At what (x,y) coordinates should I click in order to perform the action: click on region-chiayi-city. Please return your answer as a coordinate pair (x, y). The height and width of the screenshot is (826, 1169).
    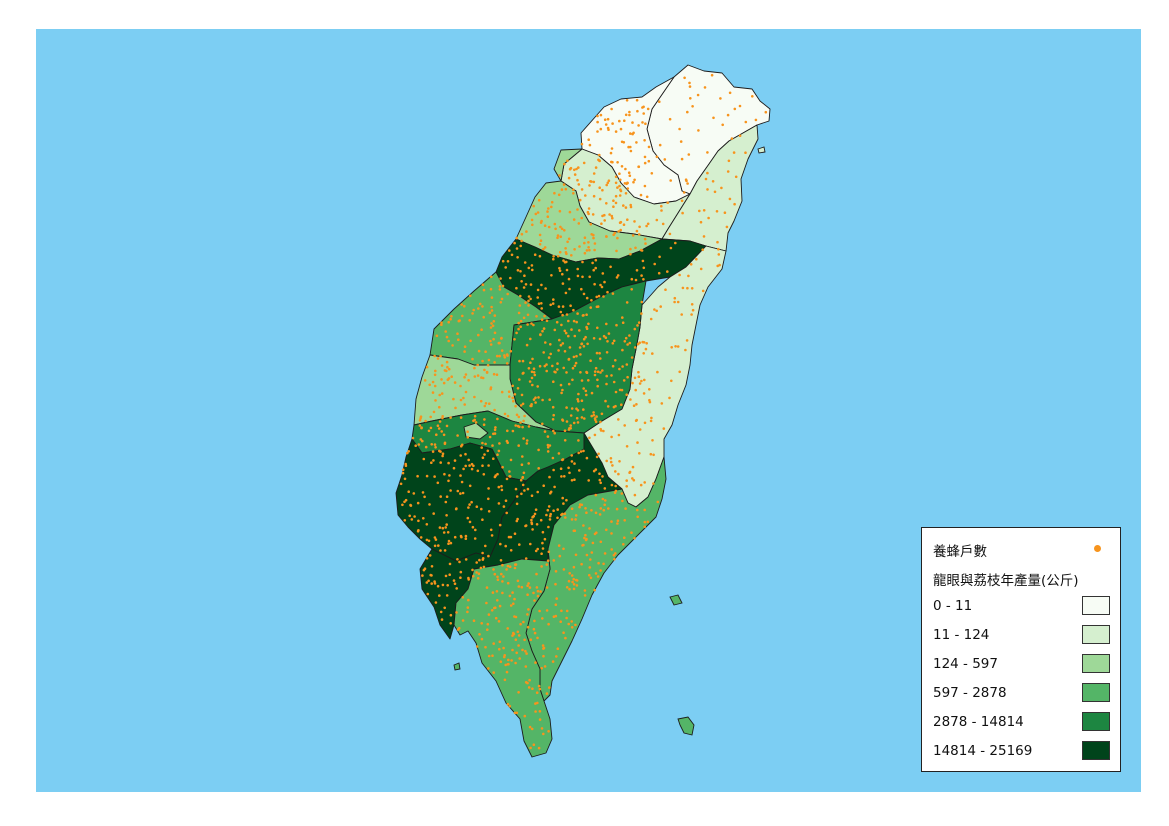
    Looking at the image, I should click on (476, 431).